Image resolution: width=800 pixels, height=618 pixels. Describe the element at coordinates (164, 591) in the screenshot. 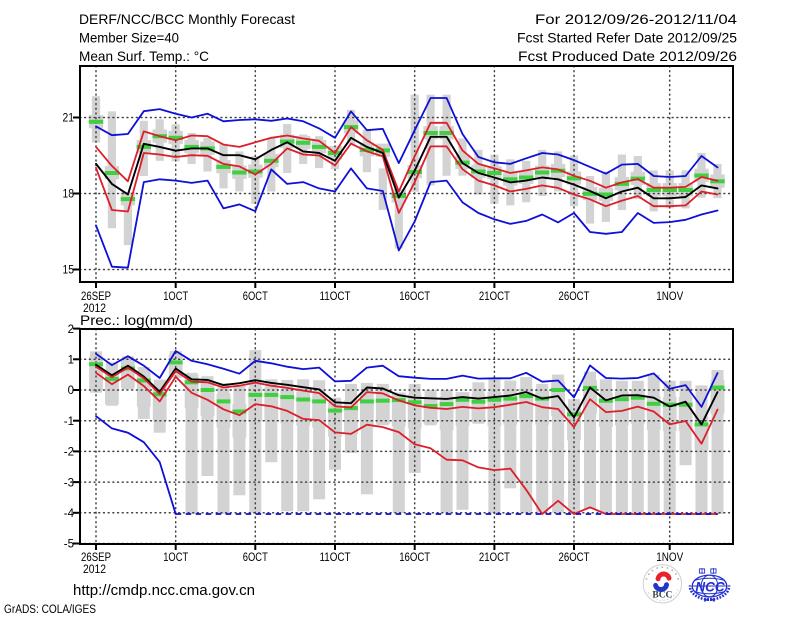

I see `svg-text: http://cmdp.ncc.cma.gov.cn` at that location.